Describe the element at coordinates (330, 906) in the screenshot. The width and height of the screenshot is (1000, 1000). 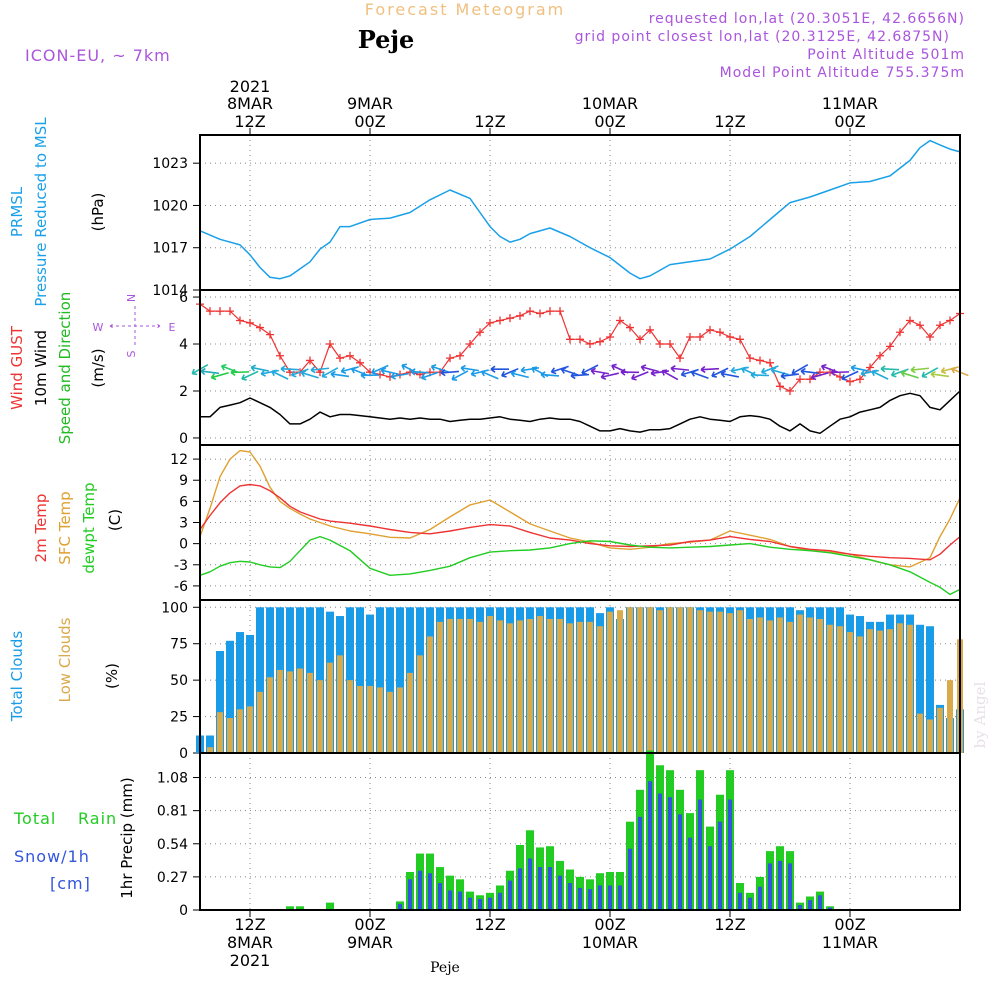
I see `total-precip-bar` at that location.